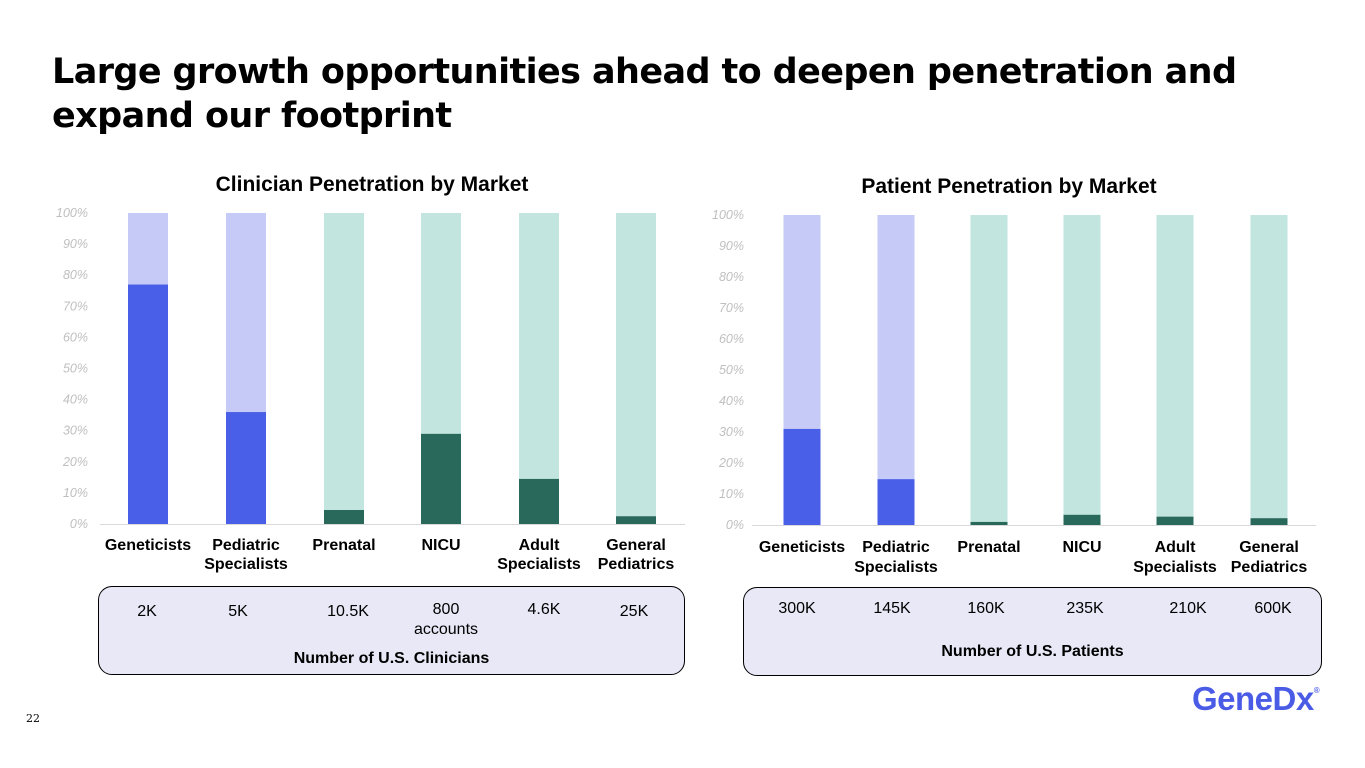  Describe the element at coordinates (634, 611) in the screenshot. I see `clinician-count: 25K` at that location.